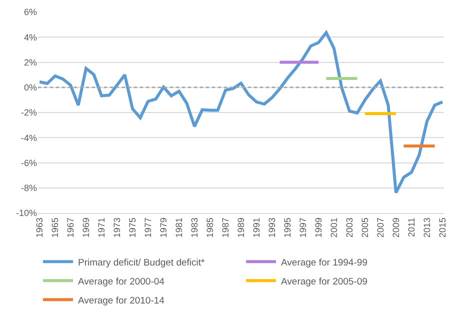  What do you see at coordinates (411, 227) in the screenshot?
I see `x-tick-label: 2011` at bounding box center [411, 227].